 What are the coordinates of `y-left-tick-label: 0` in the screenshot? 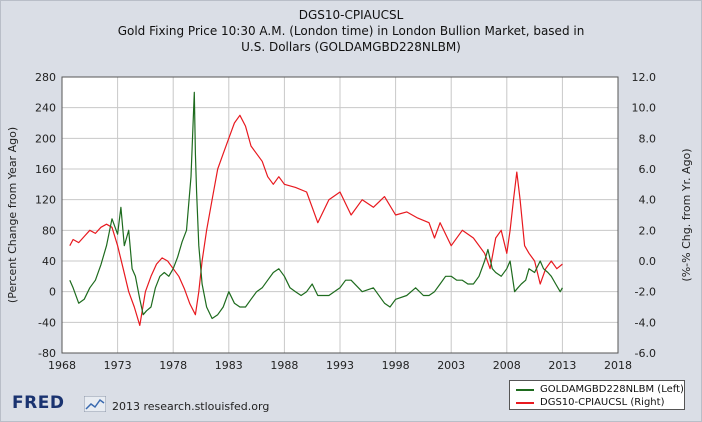 It's located at (52, 292).